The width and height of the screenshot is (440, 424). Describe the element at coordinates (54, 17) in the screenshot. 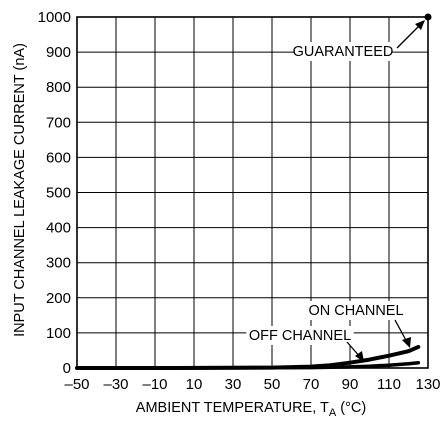

I see `y-tick-label: 1000` at that location.